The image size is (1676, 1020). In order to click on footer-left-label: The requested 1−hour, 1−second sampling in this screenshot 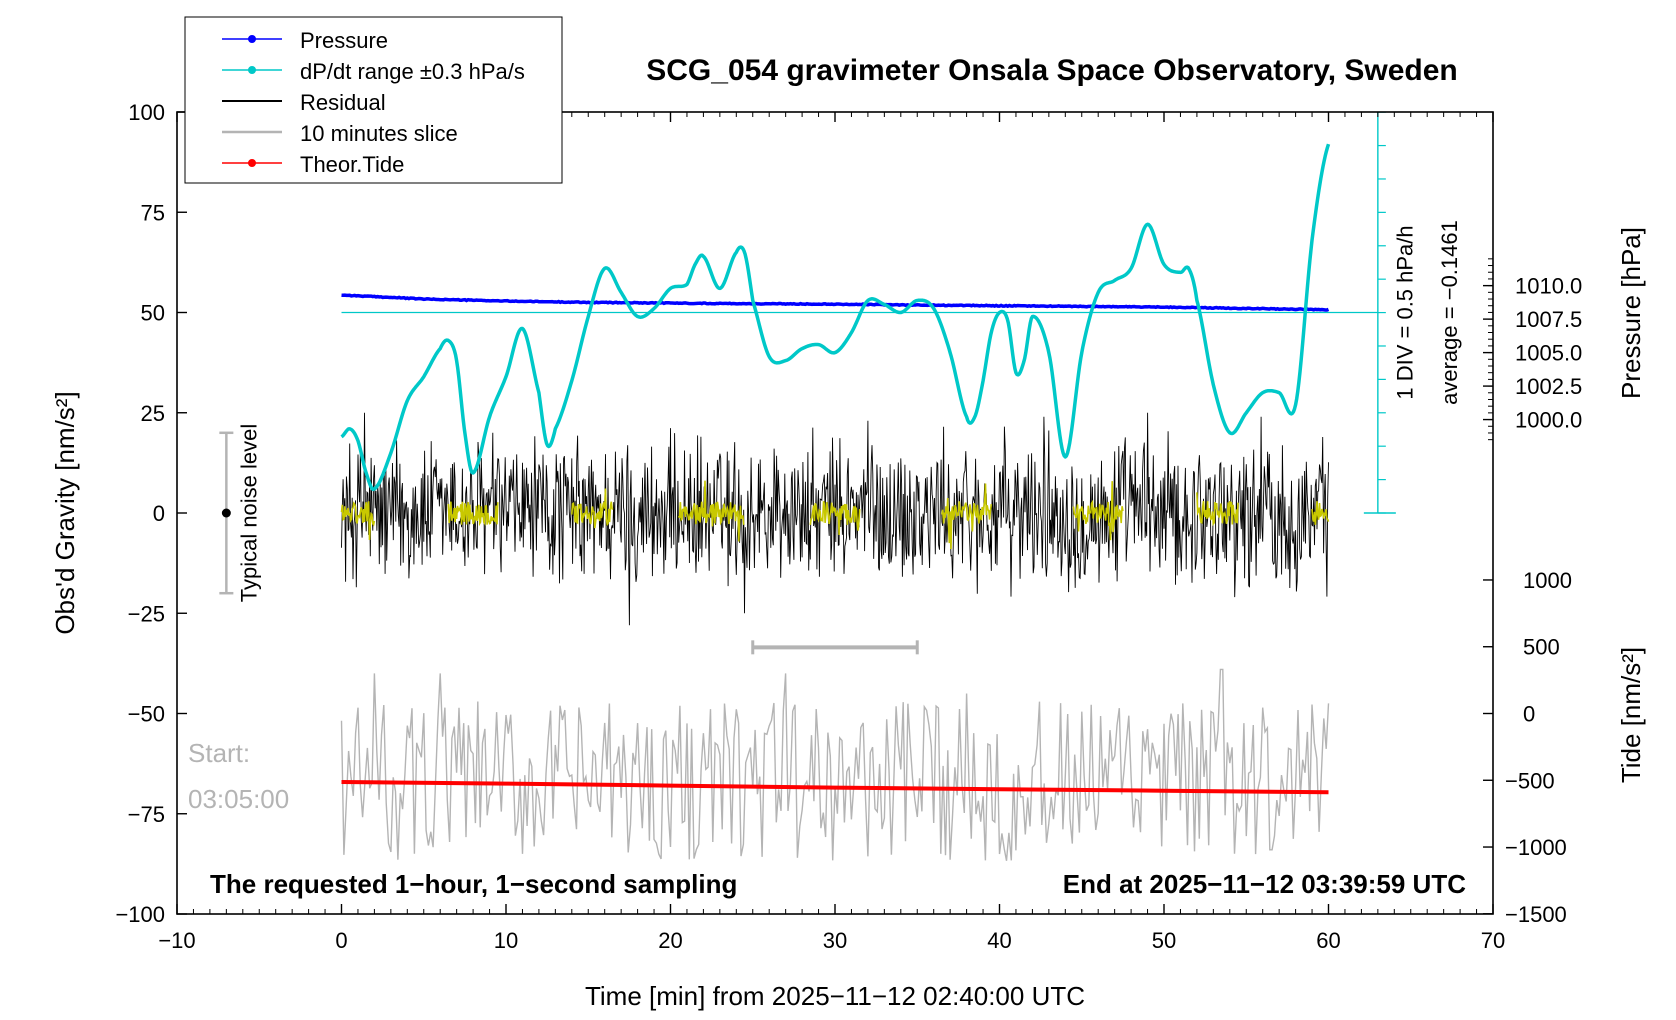, I will do `click(473, 884)`.